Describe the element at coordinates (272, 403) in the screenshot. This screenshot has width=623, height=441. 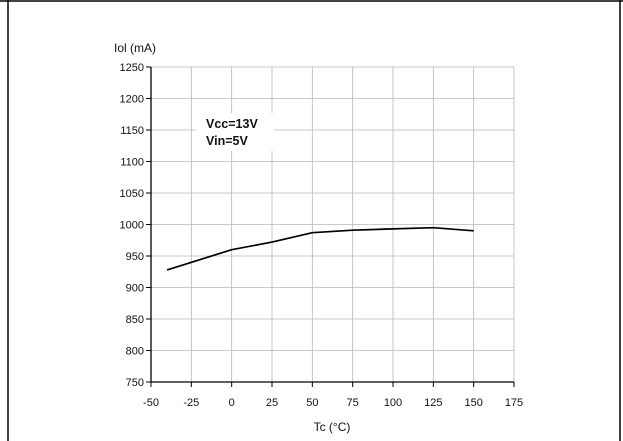
I see `x-tick-label: 25` at that location.